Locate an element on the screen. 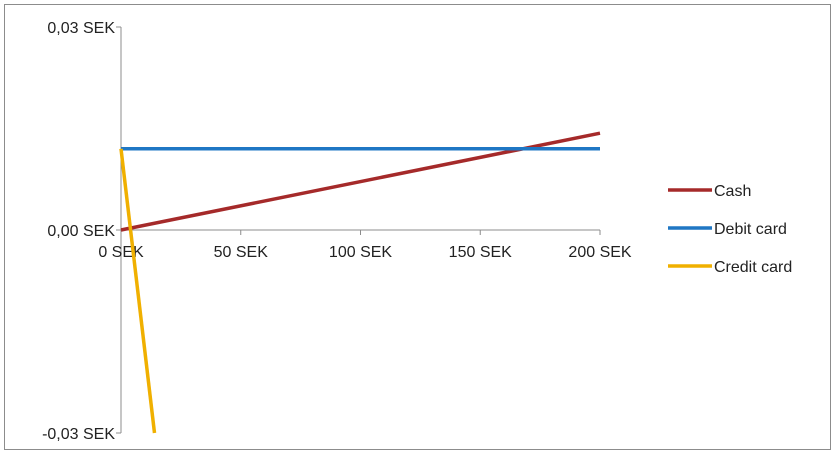 The width and height of the screenshot is (837, 456). x-tick-label: 200 SEK is located at coordinates (599, 252).